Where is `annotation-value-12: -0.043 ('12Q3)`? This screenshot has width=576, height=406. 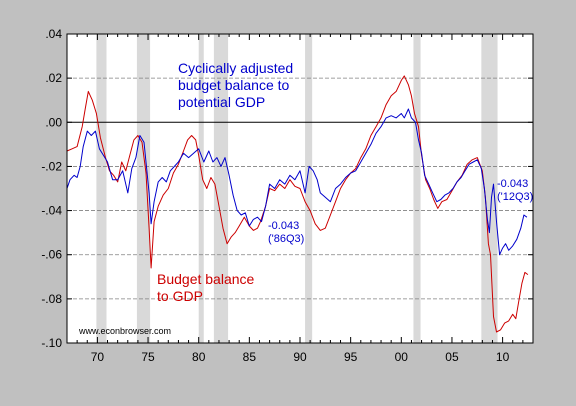
annotation-value-12: -0.043 ('12Q3) is located at coordinates (515, 190).